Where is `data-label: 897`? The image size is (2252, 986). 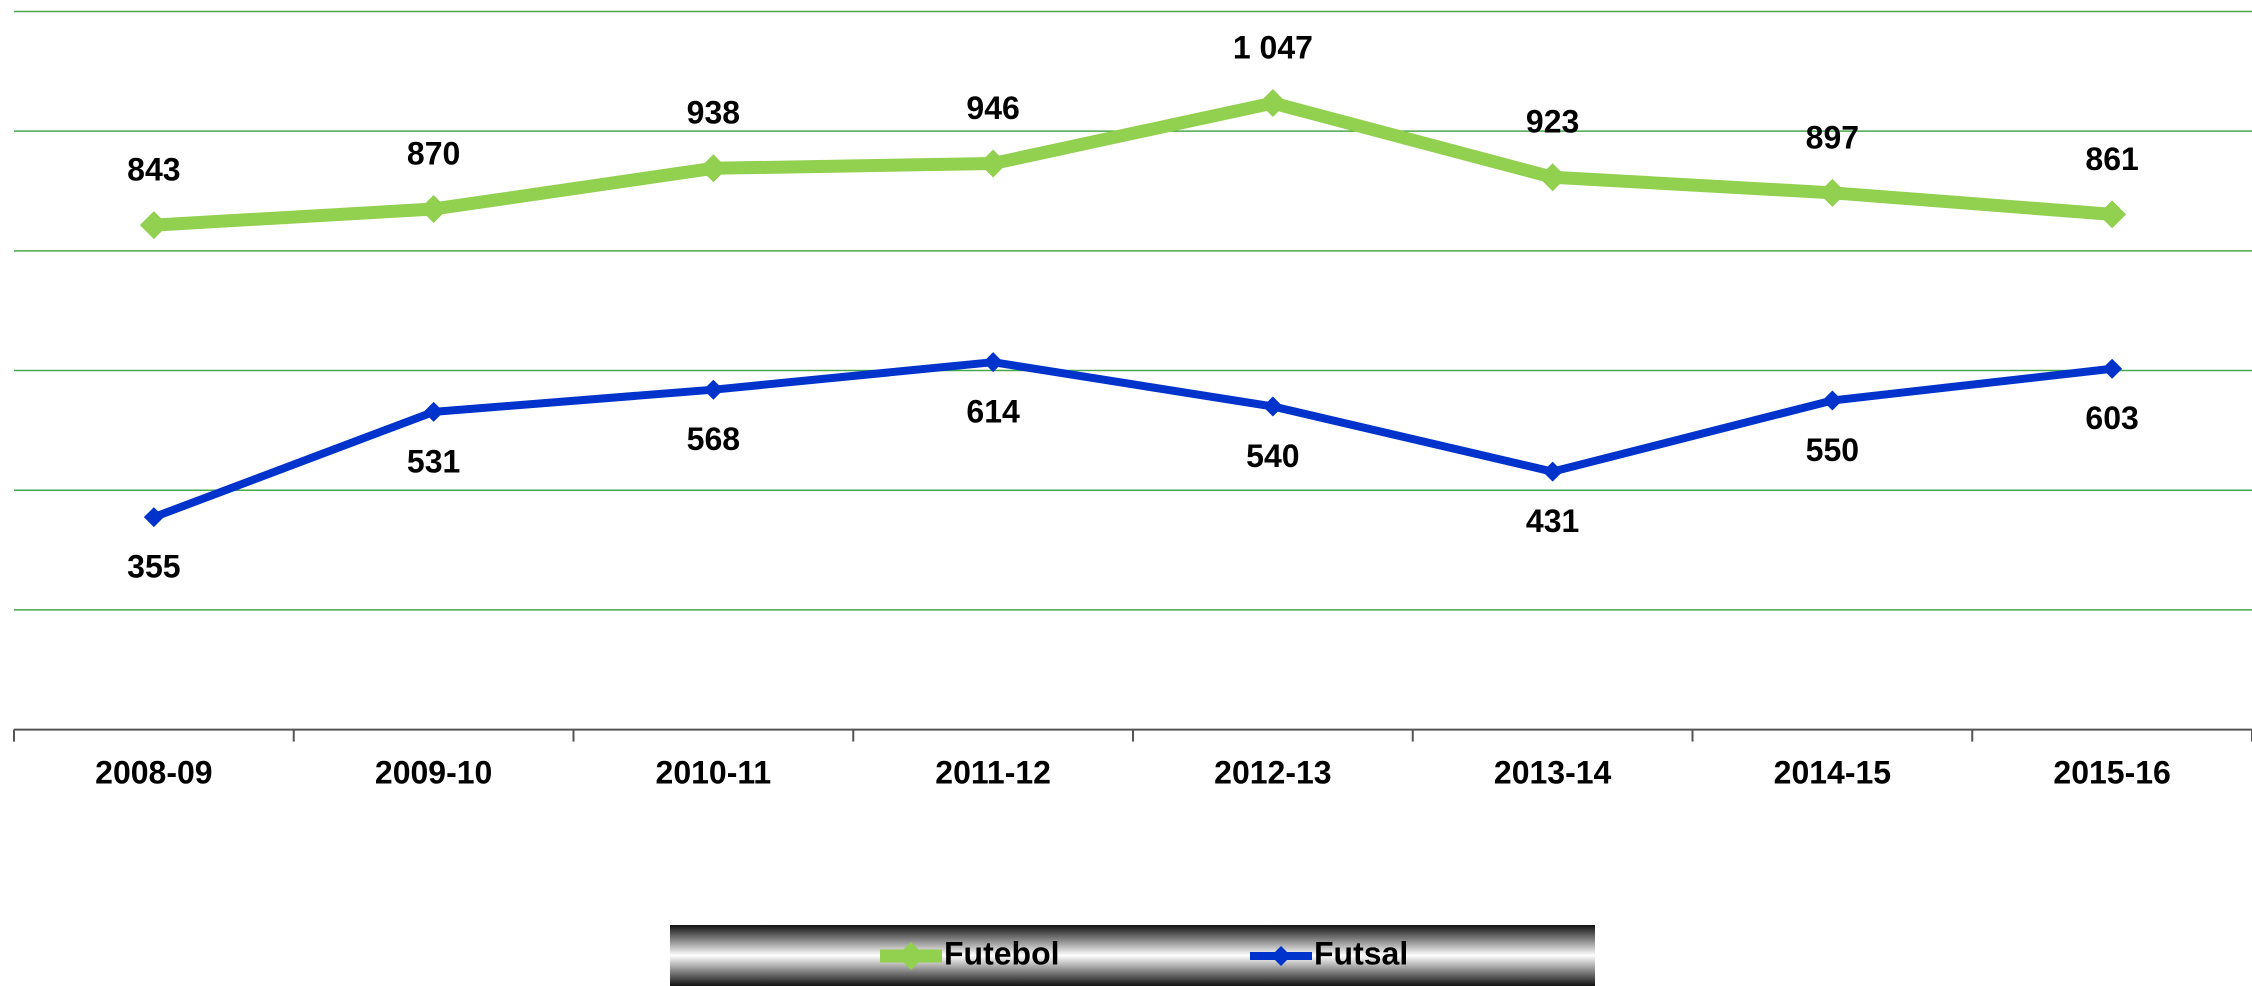 data-label: 897 is located at coordinates (1832, 137).